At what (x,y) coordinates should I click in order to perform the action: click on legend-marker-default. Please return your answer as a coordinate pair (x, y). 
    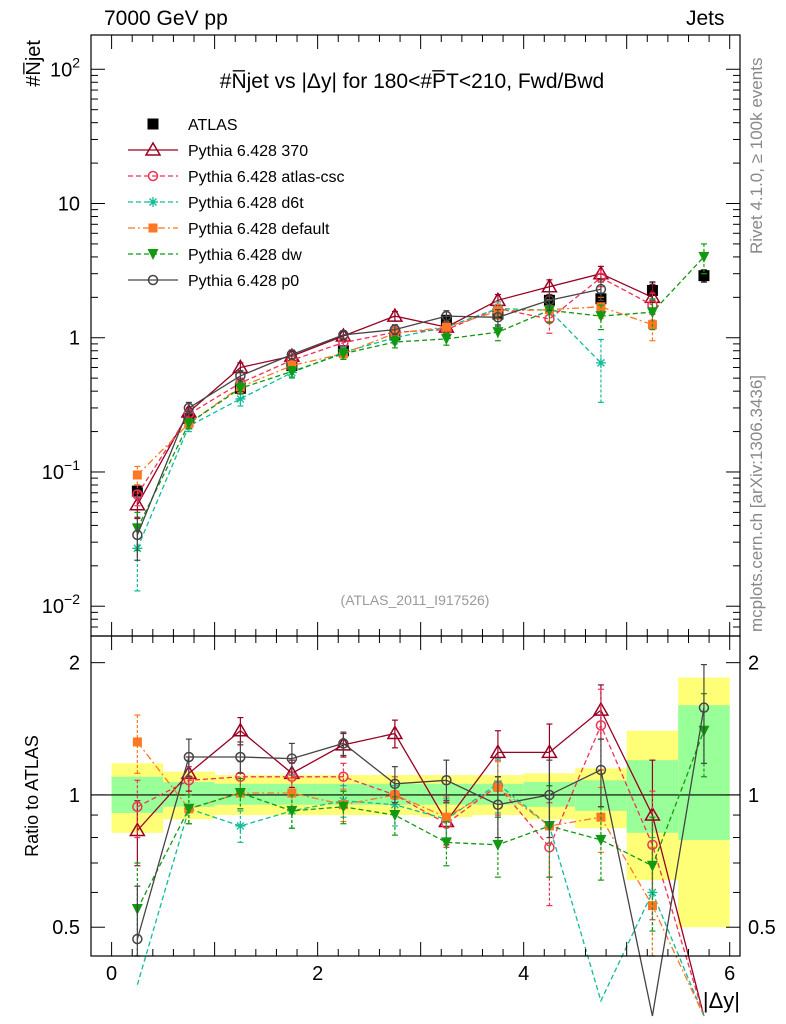
    Looking at the image, I should click on (153, 228).